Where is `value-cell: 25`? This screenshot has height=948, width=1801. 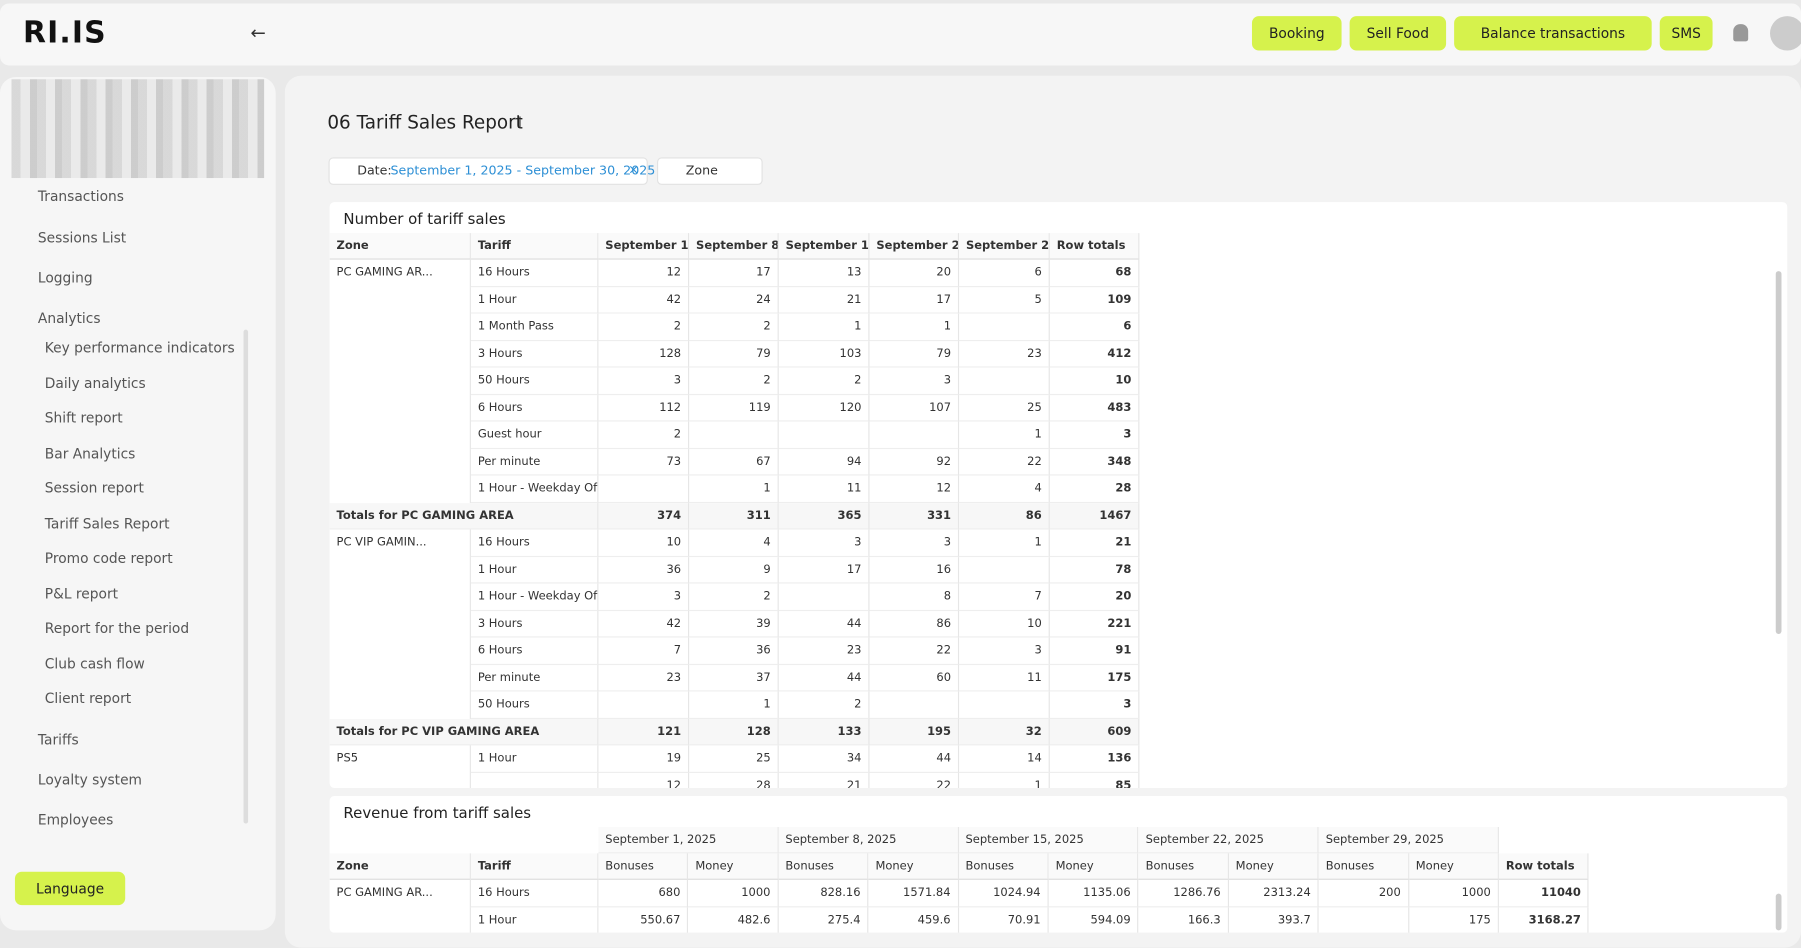
value-cell: 25 is located at coordinates (1004, 408).